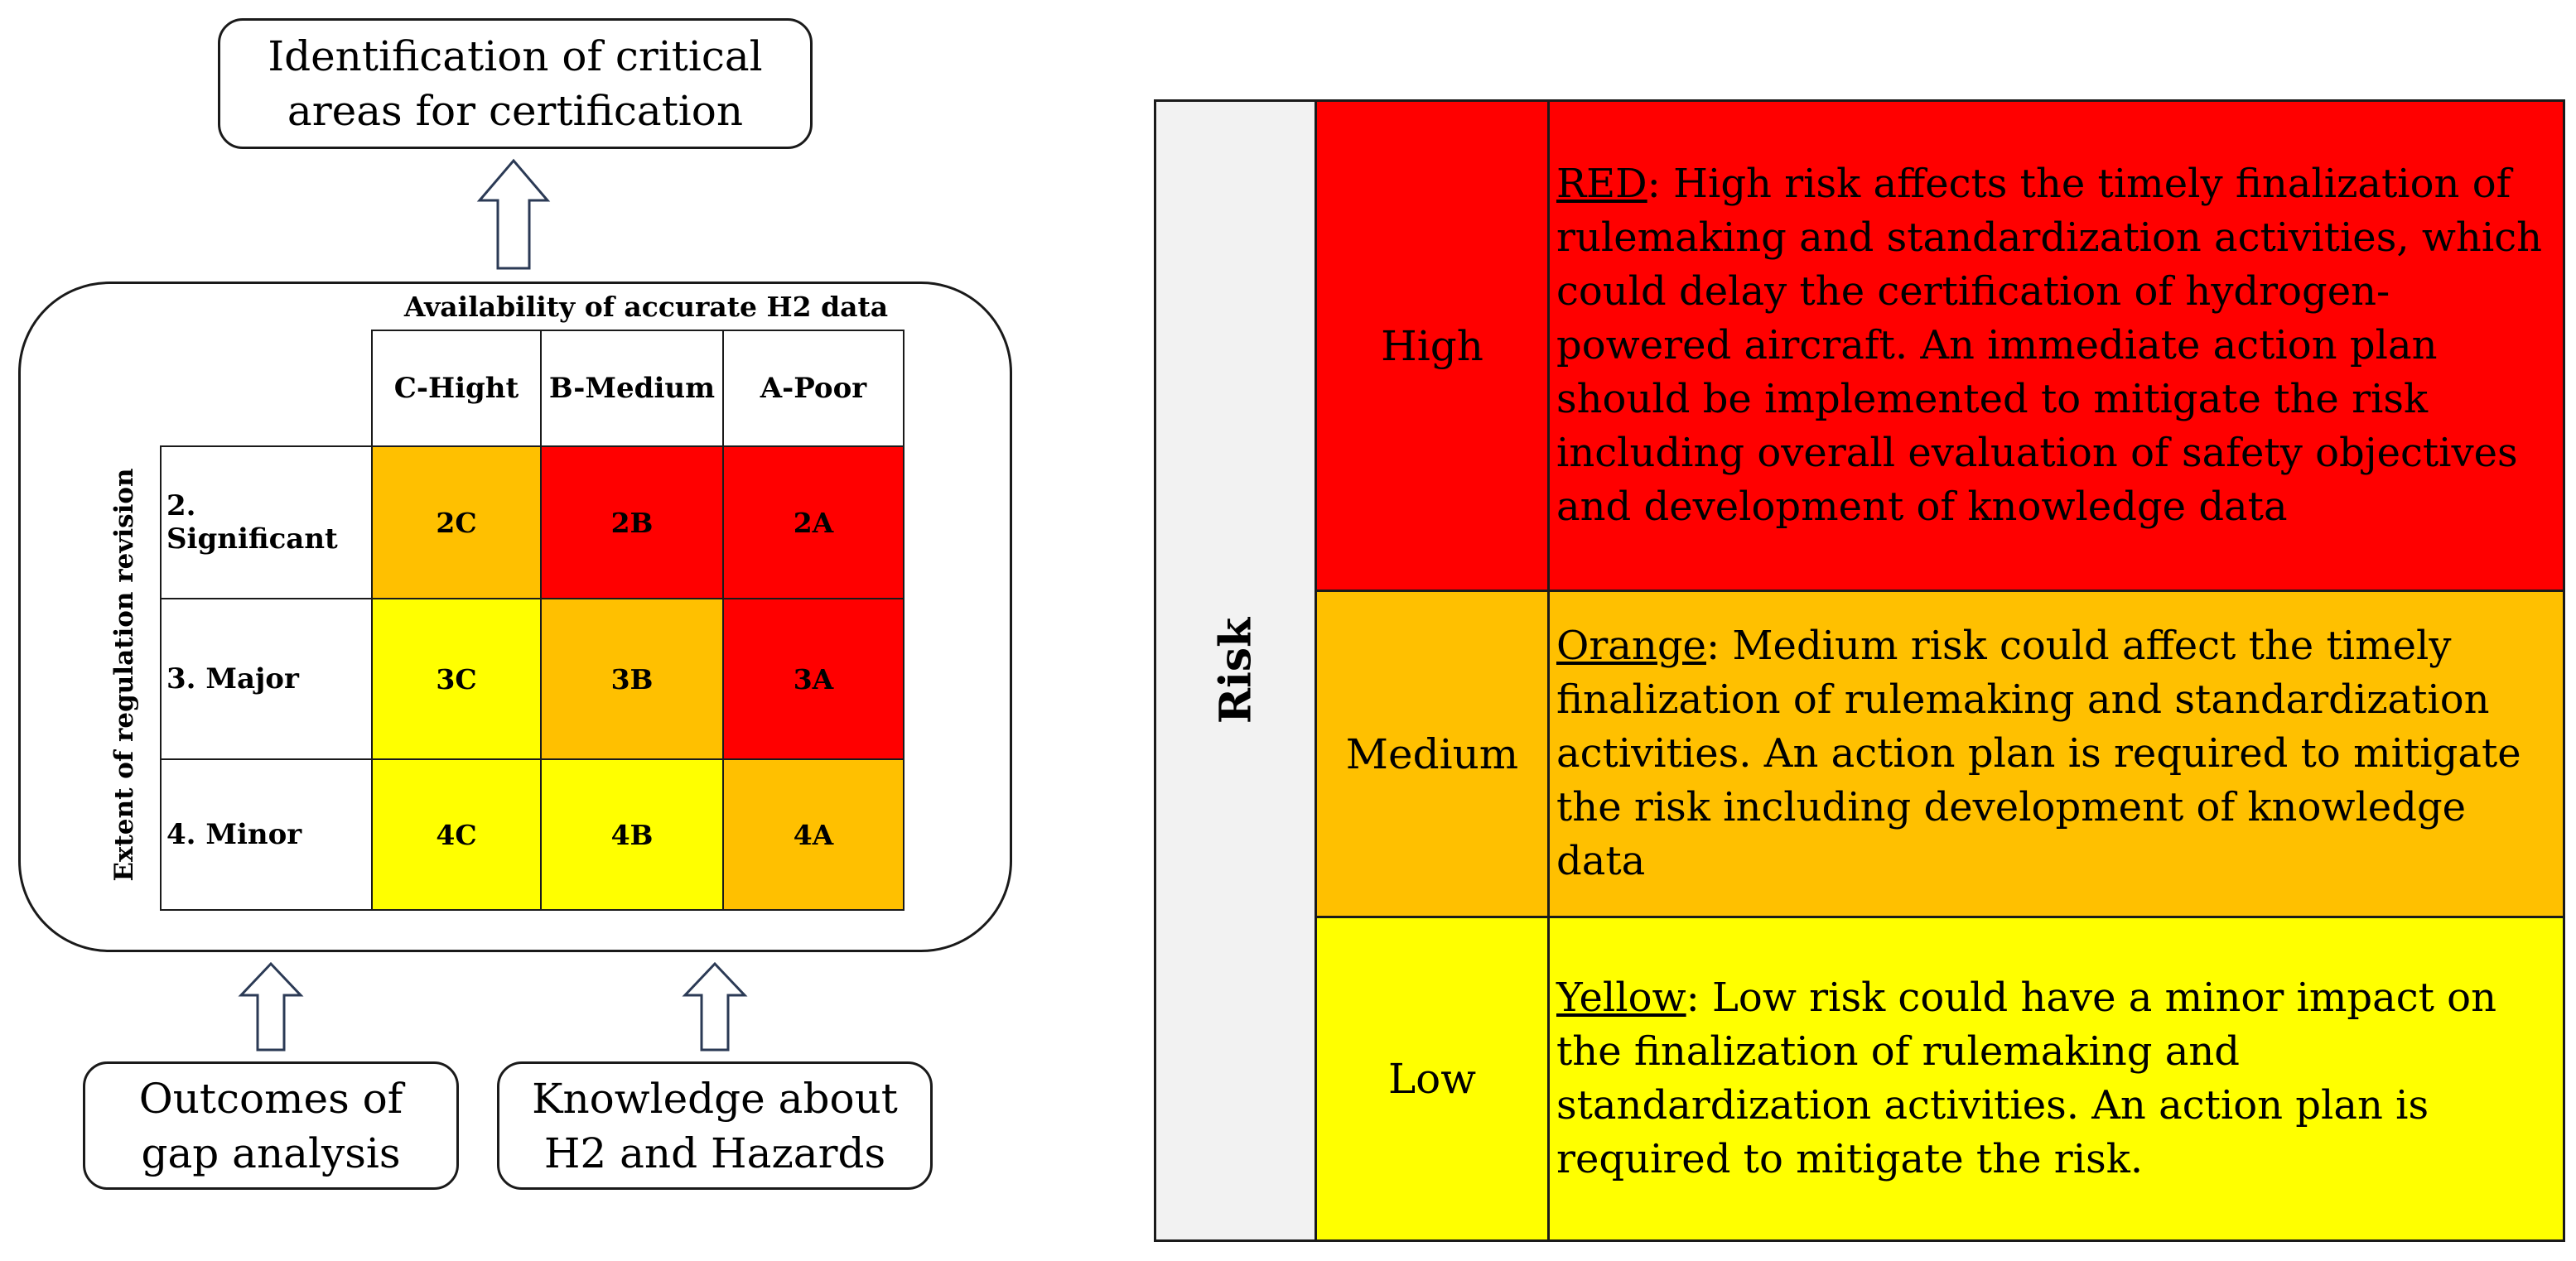 The height and width of the screenshot is (1261, 2576). What do you see at coordinates (632, 522) in the screenshot?
I see `matrix-cell-2b: 2B` at bounding box center [632, 522].